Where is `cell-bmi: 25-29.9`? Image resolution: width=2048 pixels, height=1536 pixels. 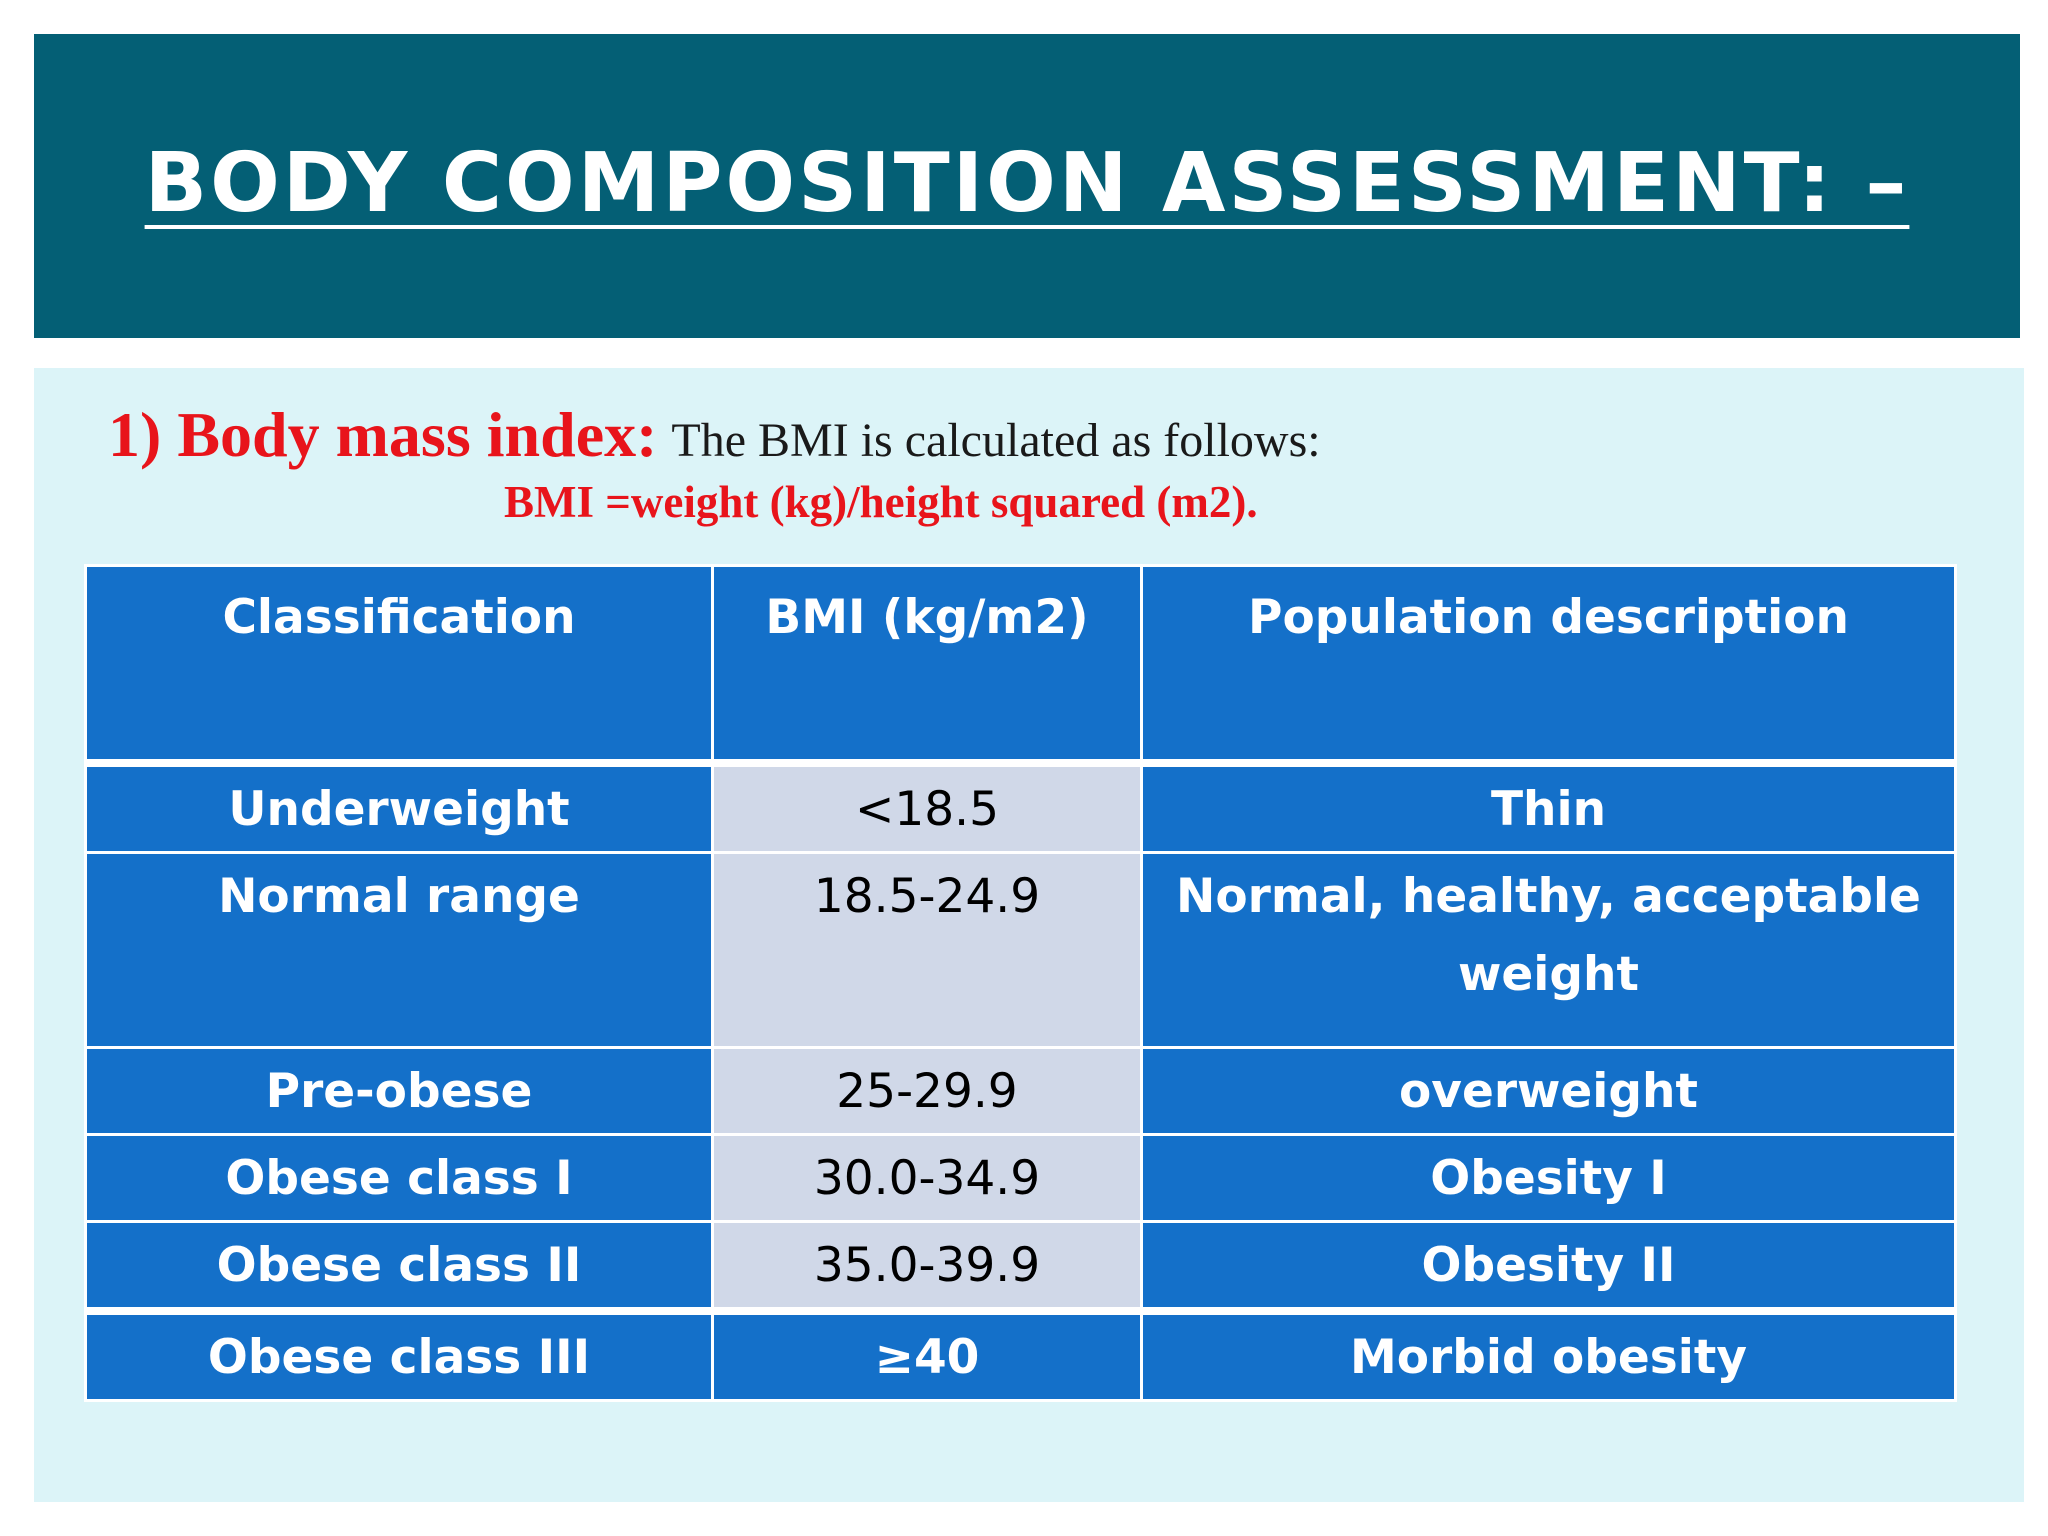 cell-bmi: 25-29.9 is located at coordinates (927, 1091).